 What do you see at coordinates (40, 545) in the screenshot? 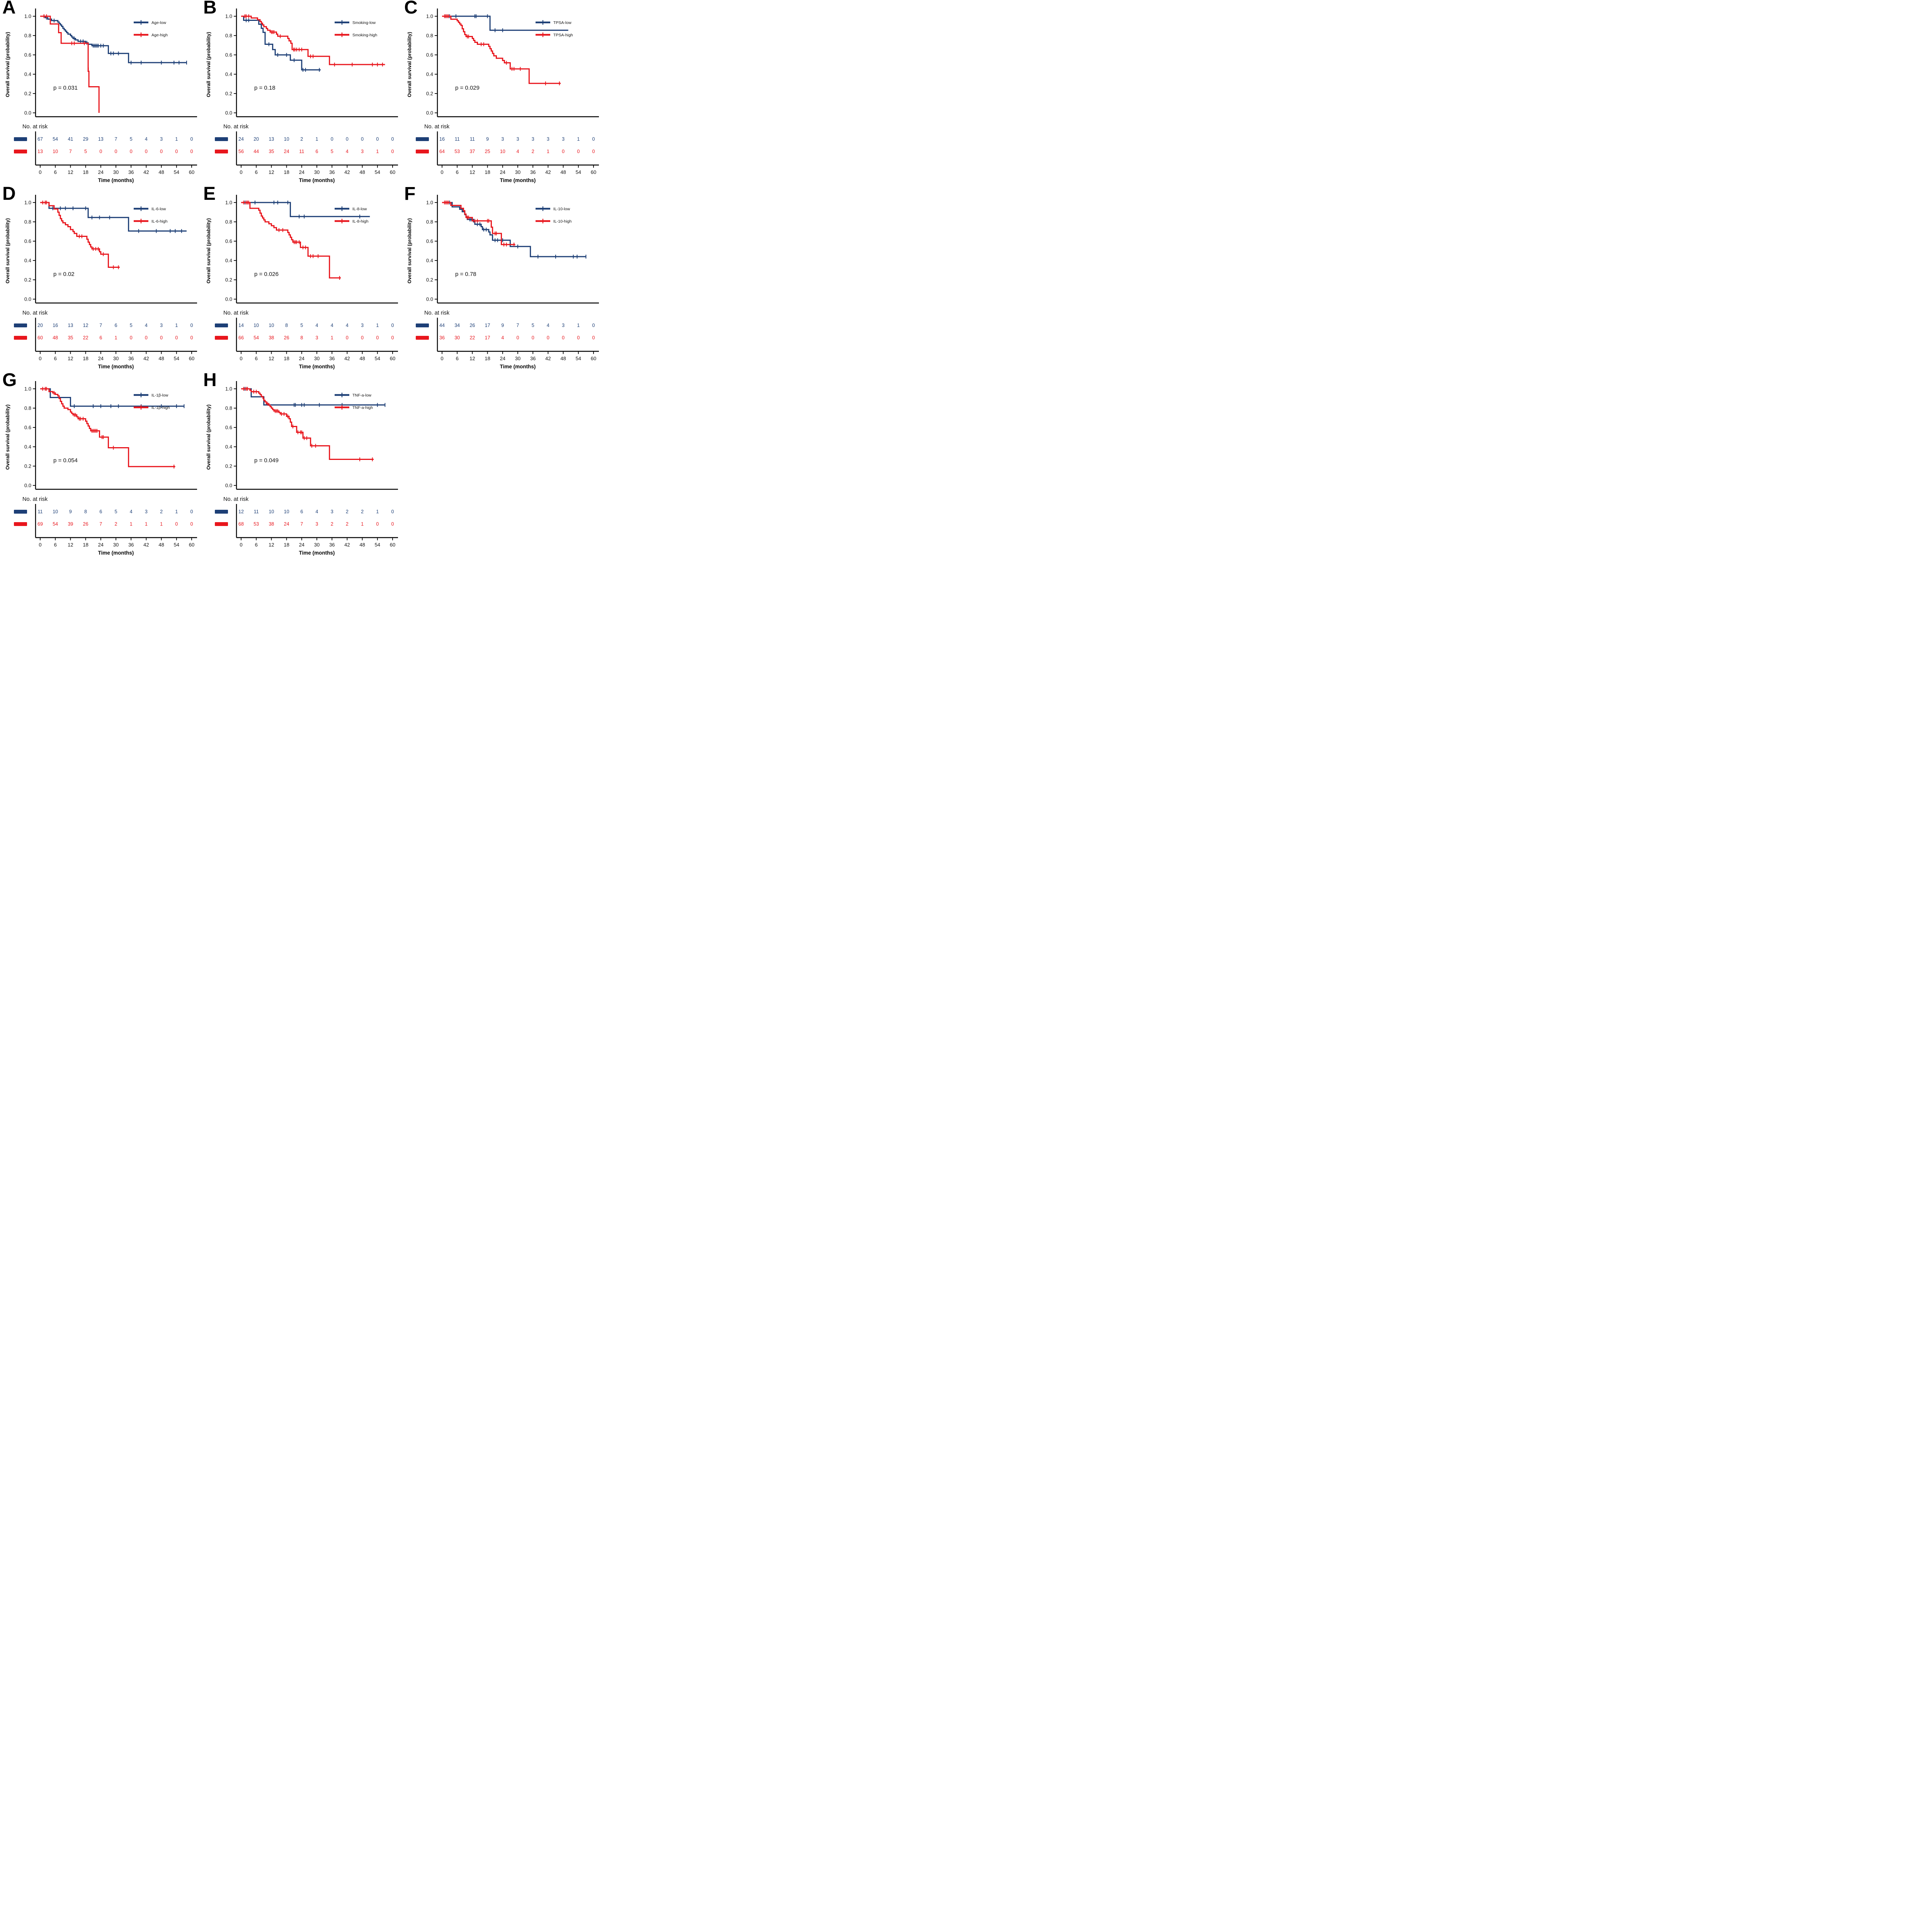
I see `risk-x-tick-label: 0` at bounding box center [40, 545].